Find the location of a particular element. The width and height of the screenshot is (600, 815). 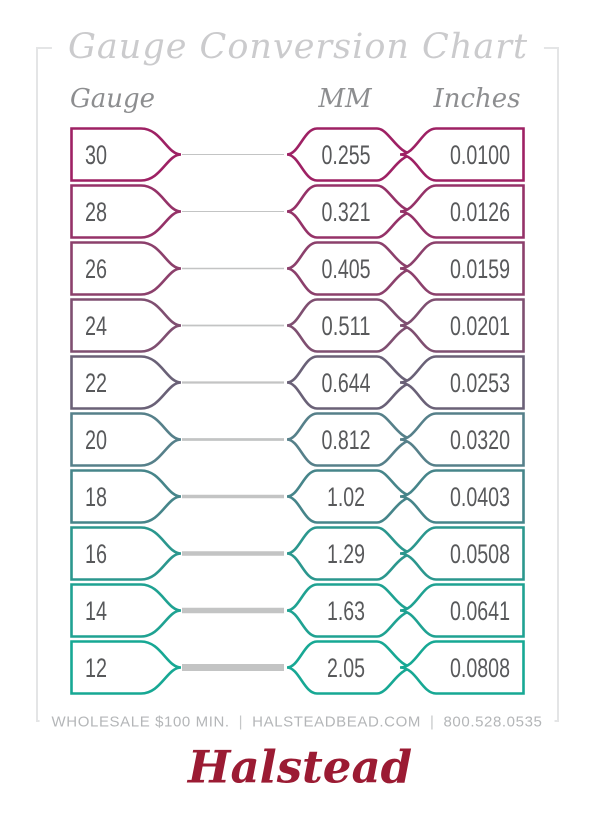

inches-value: 0.0159 is located at coordinates (480, 269).